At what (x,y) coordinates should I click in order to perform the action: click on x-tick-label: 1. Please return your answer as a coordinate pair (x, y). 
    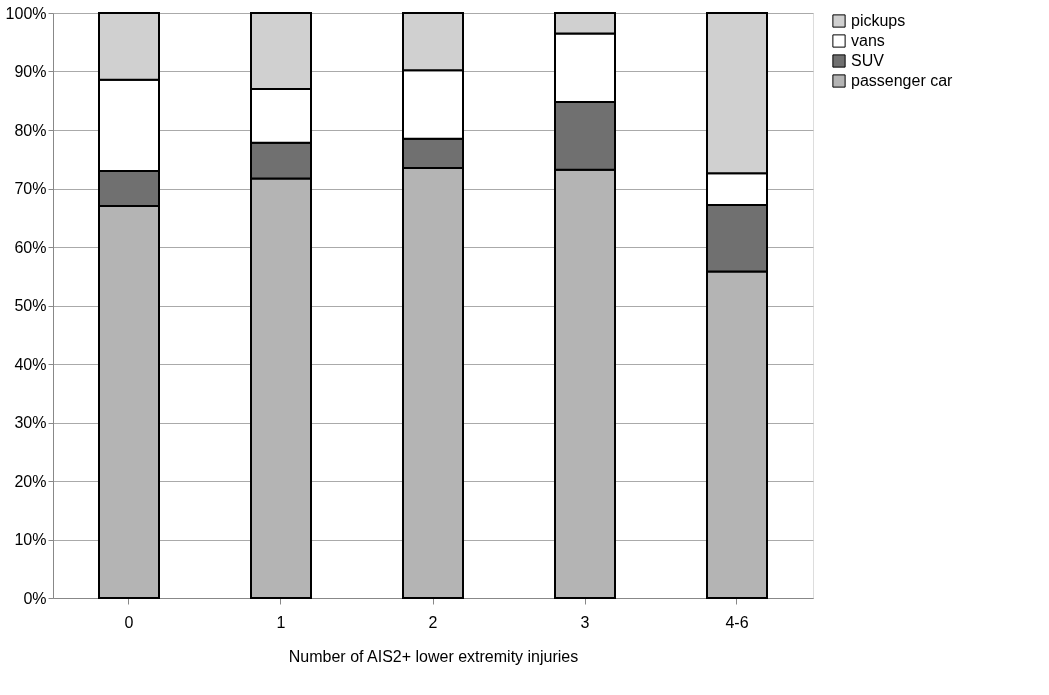
    Looking at the image, I should click on (281, 622).